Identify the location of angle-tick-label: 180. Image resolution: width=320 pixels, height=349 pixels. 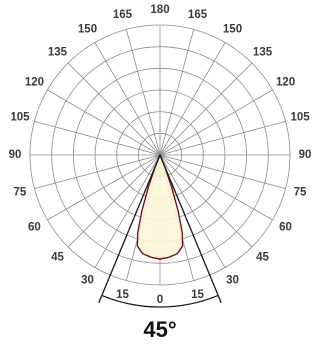
(159, 10).